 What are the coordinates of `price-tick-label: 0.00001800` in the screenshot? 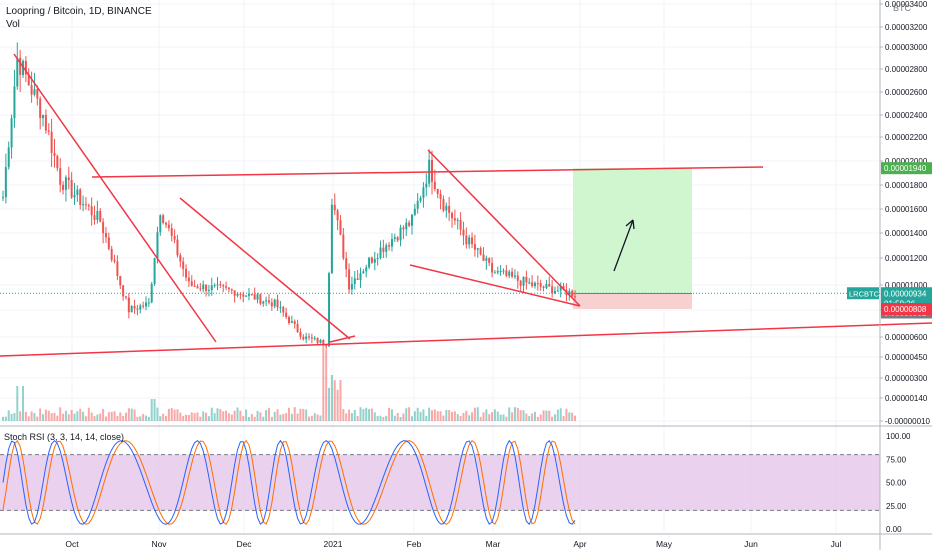 It's located at (906, 185).